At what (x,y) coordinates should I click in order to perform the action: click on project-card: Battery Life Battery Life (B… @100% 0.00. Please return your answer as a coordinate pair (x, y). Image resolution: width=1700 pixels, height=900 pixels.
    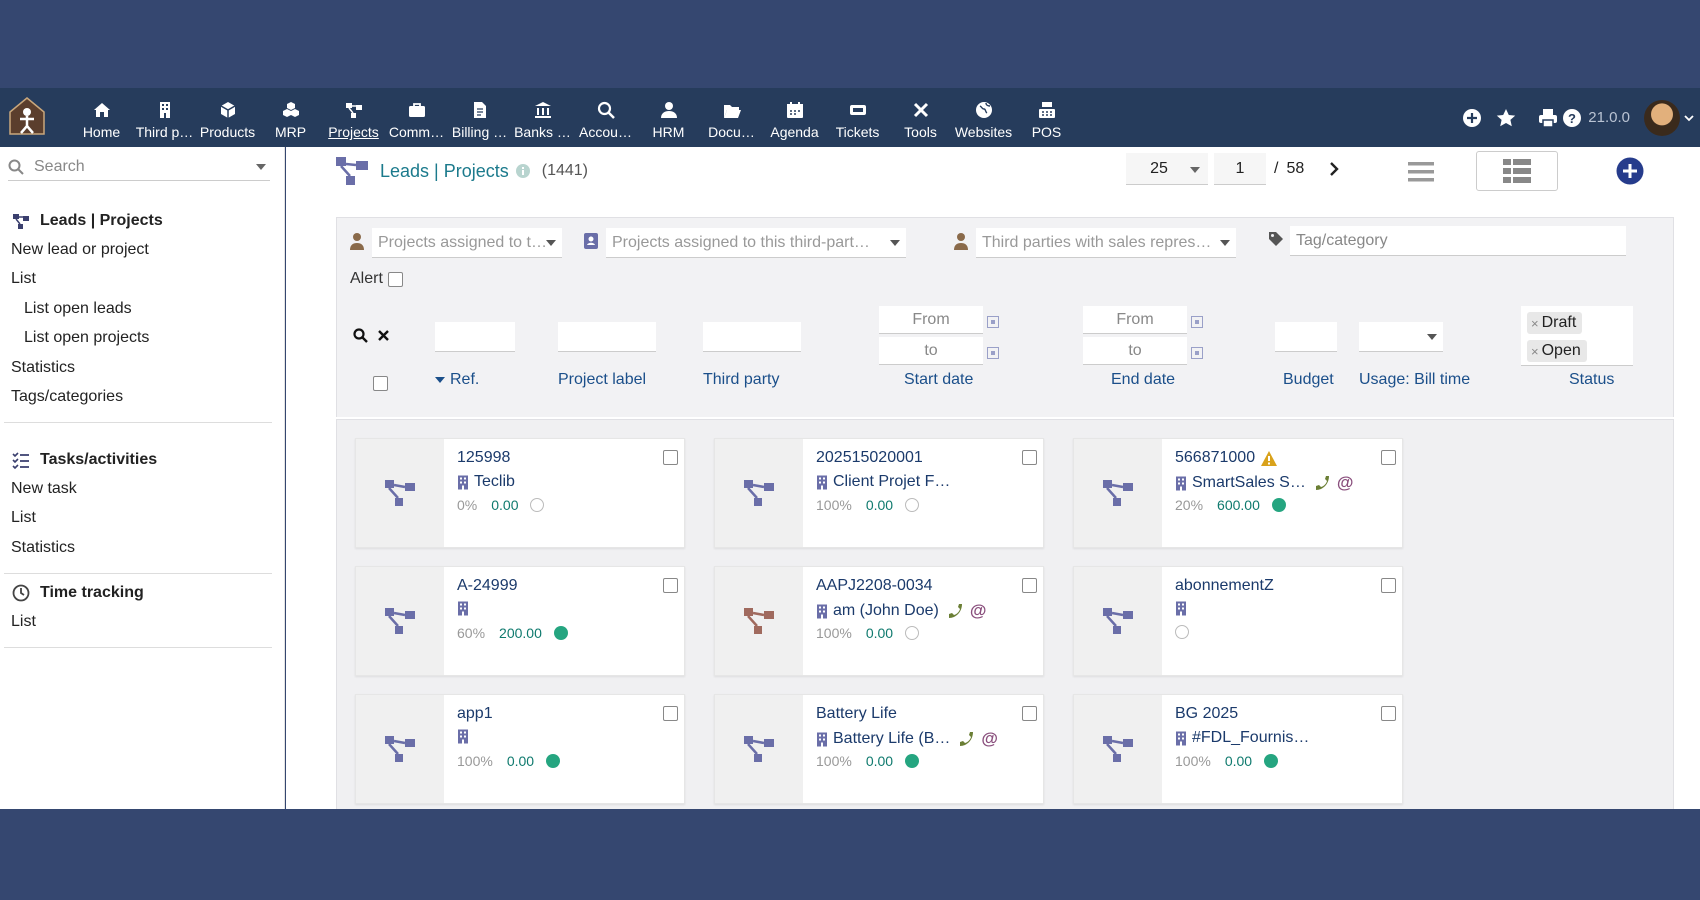
    Looking at the image, I should click on (879, 749).